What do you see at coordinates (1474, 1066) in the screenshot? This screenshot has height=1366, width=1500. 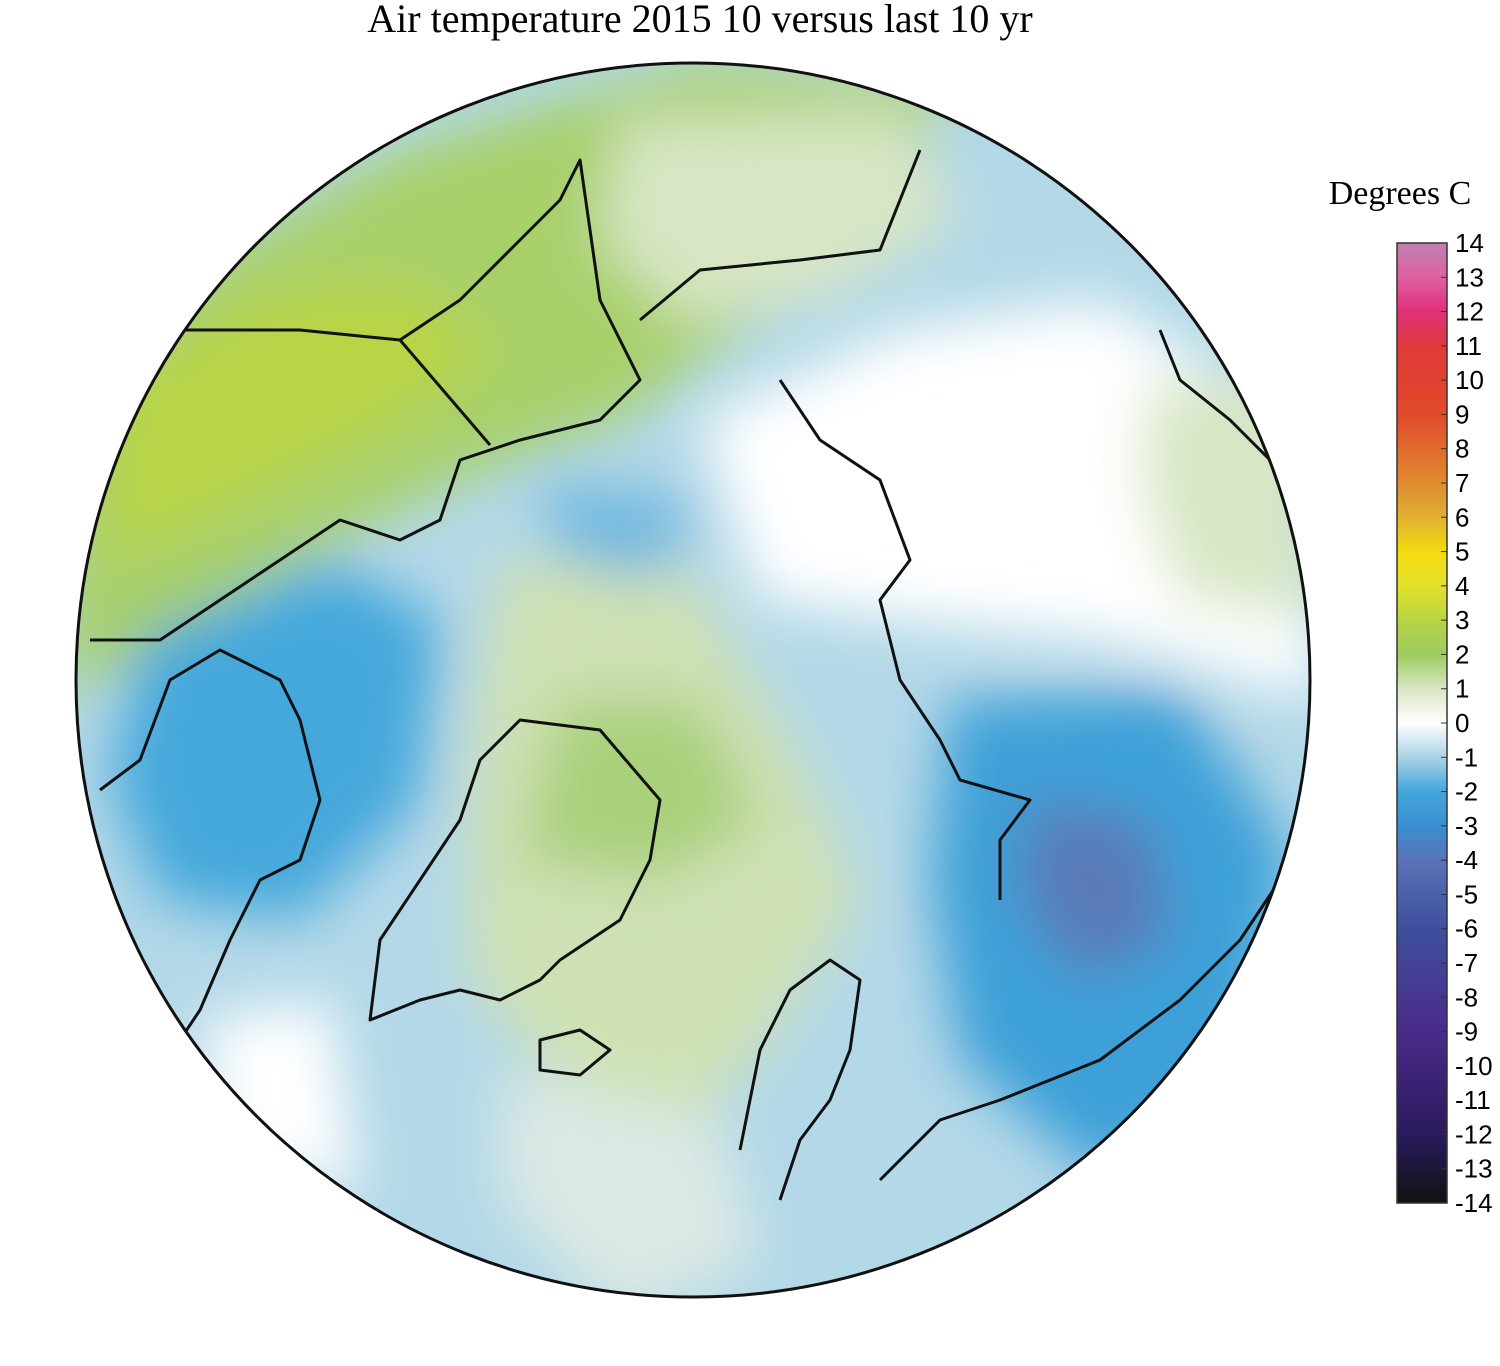 I see `colorbar-tick-label: -10` at bounding box center [1474, 1066].